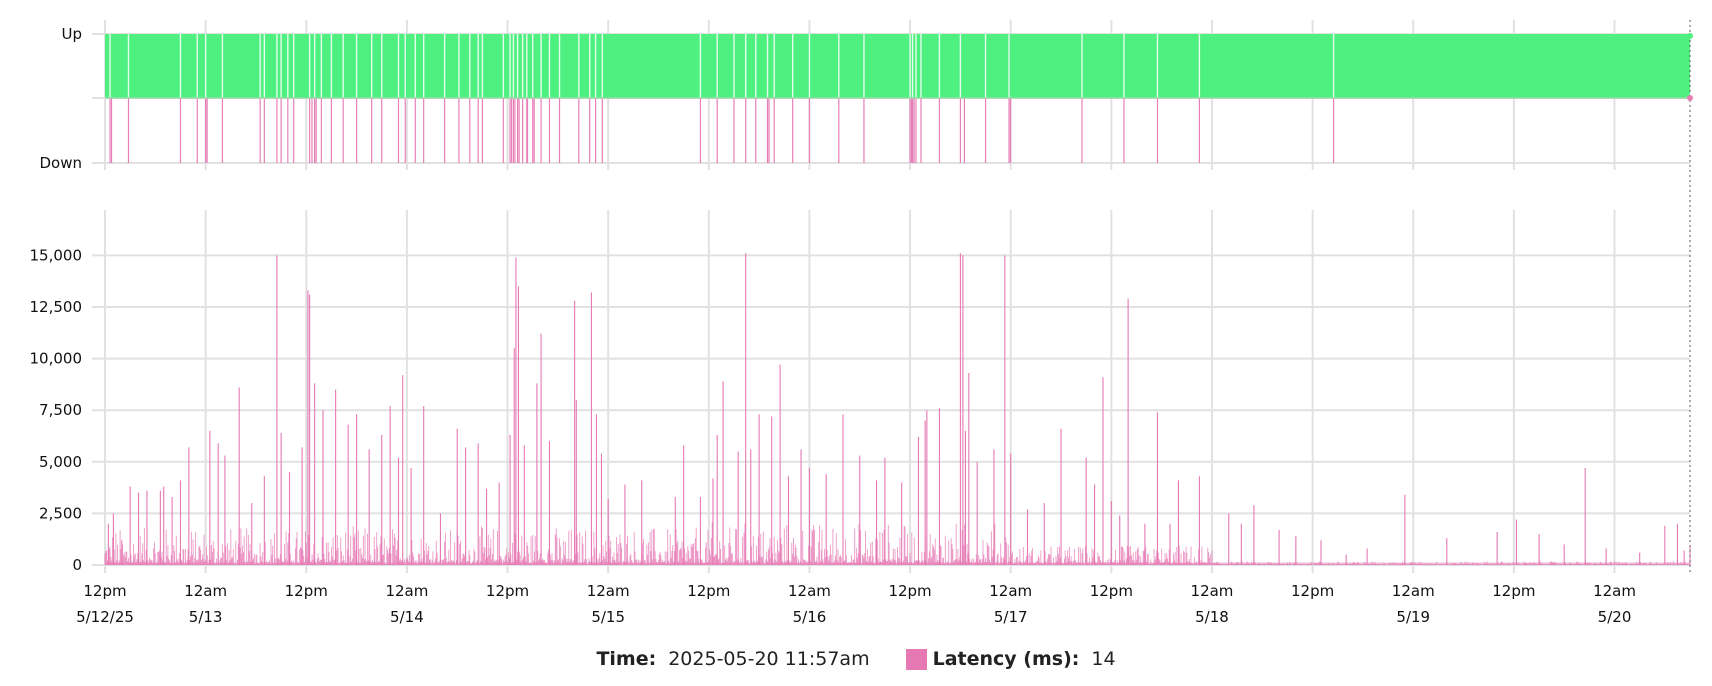 The image size is (1712, 686). Describe the element at coordinates (407, 617) in the screenshot. I see `x-tick-date-label: 5/14` at that location.